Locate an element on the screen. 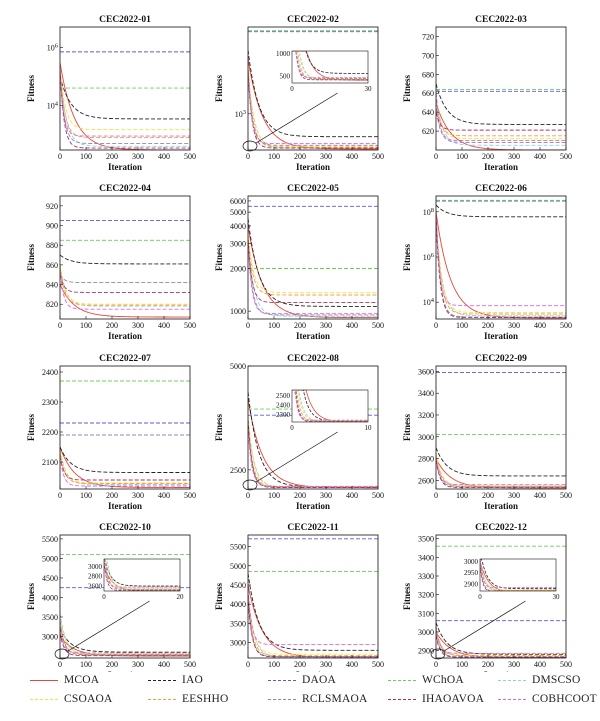 This screenshot has height=721, width=600. legend-item-cobhcoot: COBHCOOT is located at coordinates (547, 699).